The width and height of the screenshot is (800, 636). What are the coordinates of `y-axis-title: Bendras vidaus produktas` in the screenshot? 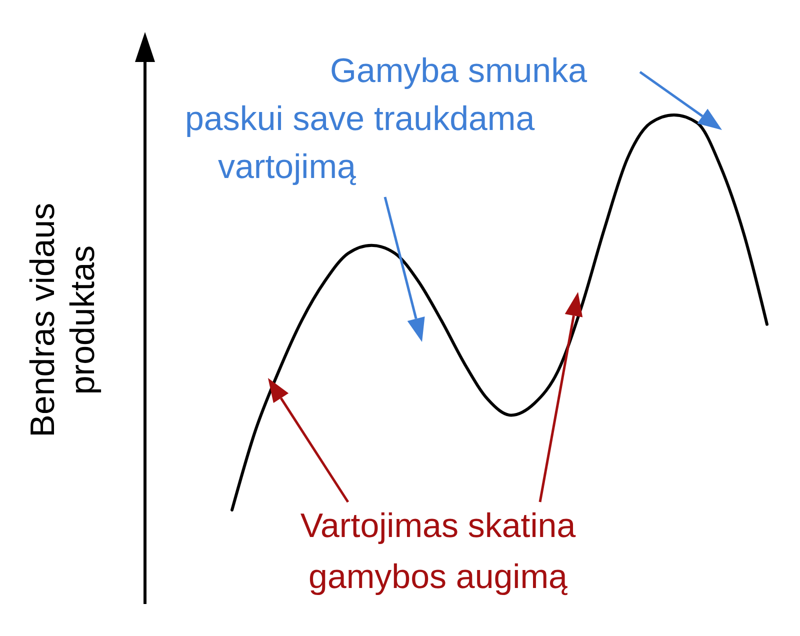 It's located at (63, 320).